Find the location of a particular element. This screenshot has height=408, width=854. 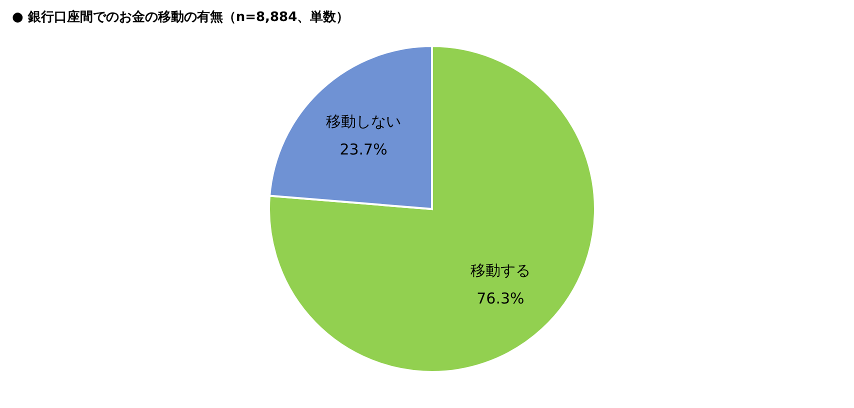

data-label: 23.7% is located at coordinates (364, 149).